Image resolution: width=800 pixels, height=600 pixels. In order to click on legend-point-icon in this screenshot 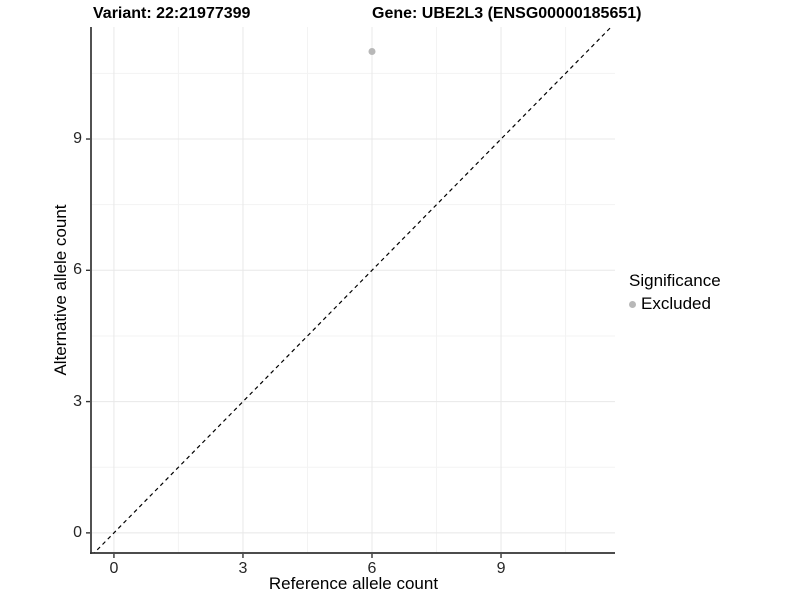, I will do `click(632, 304)`.